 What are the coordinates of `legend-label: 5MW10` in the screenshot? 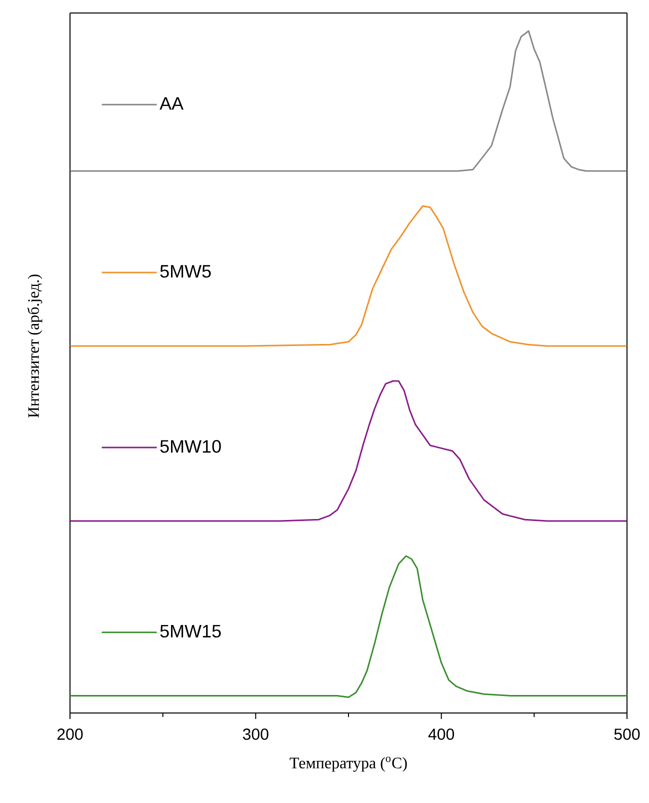 It's located at (190, 446).